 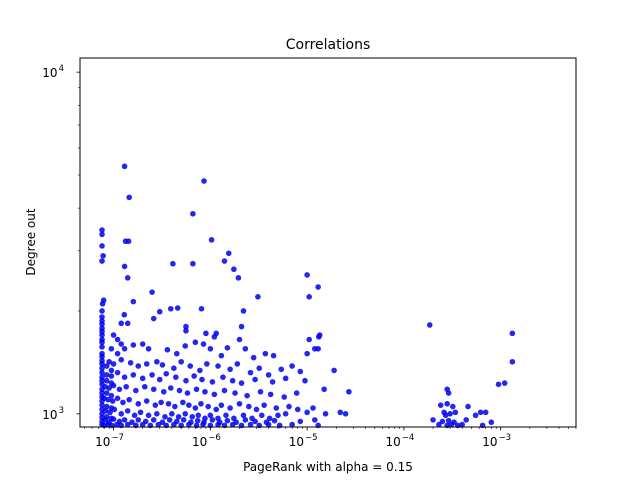 I want to click on y-axis-label: Degree out, so click(x=31, y=241).